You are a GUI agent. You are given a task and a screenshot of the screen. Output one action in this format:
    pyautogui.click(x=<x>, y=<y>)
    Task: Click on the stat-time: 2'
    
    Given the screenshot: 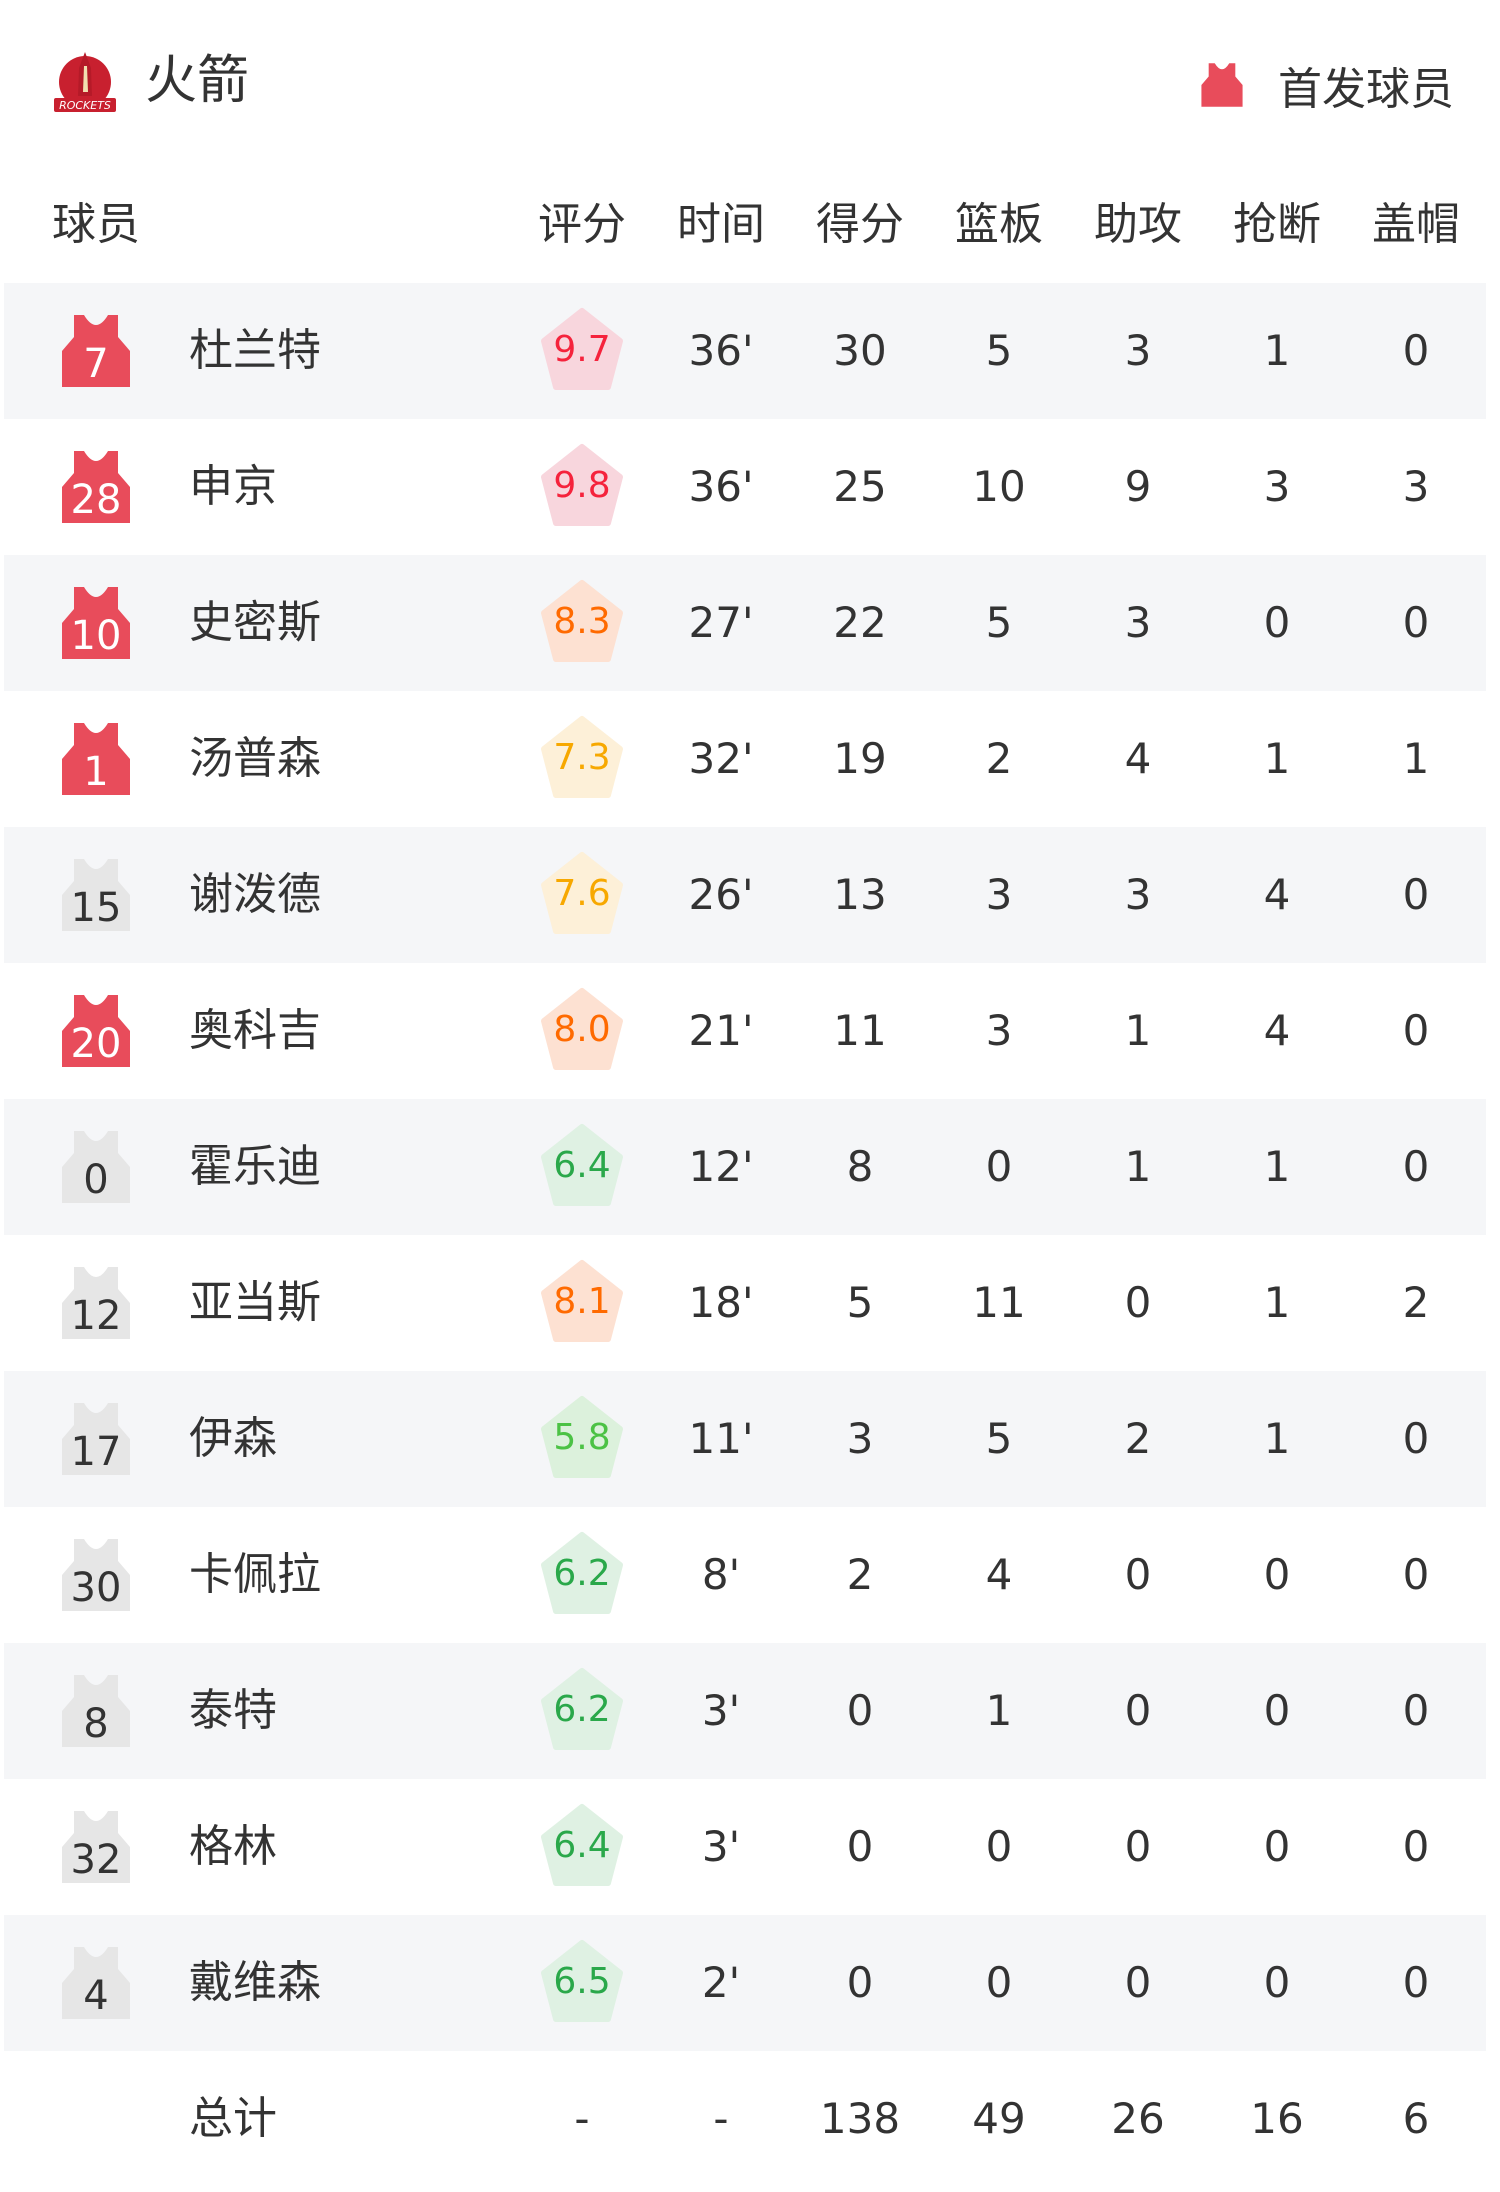 What is the action you would take?
    pyautogui.click(x=721, y=1982)
    